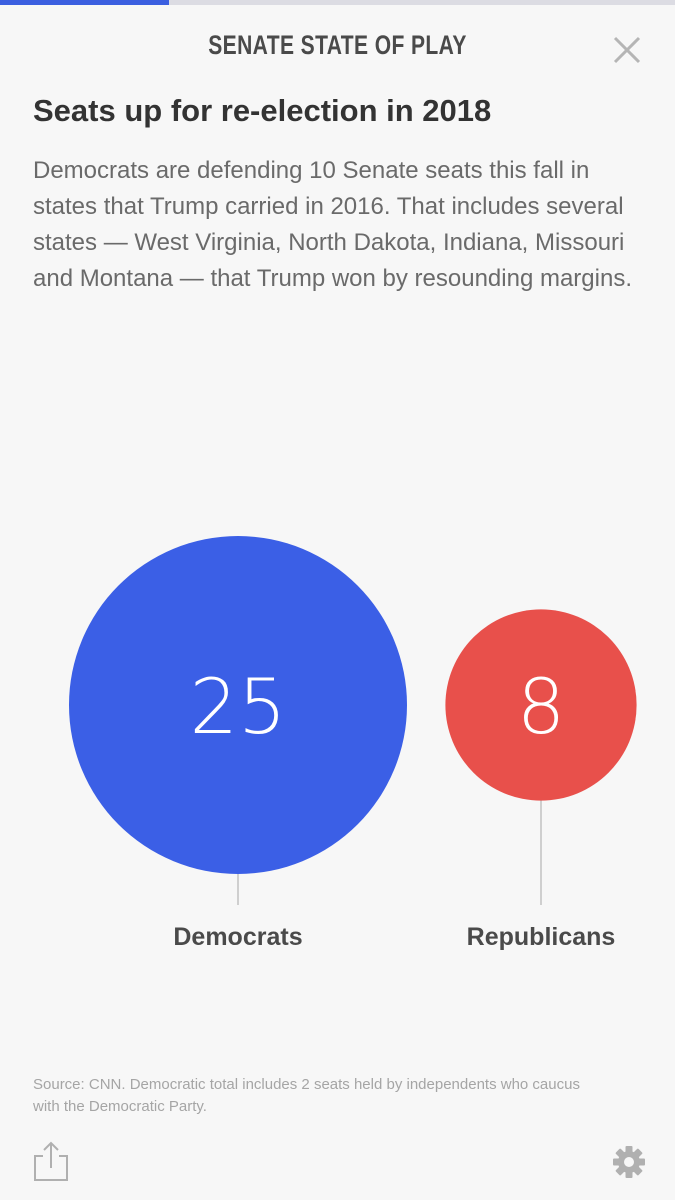 This screenshot has width=675, height=1200. Describe the element at coordinates (237, 937) in the screenshot. I see `category-label-democrats: Democrats` at that location.